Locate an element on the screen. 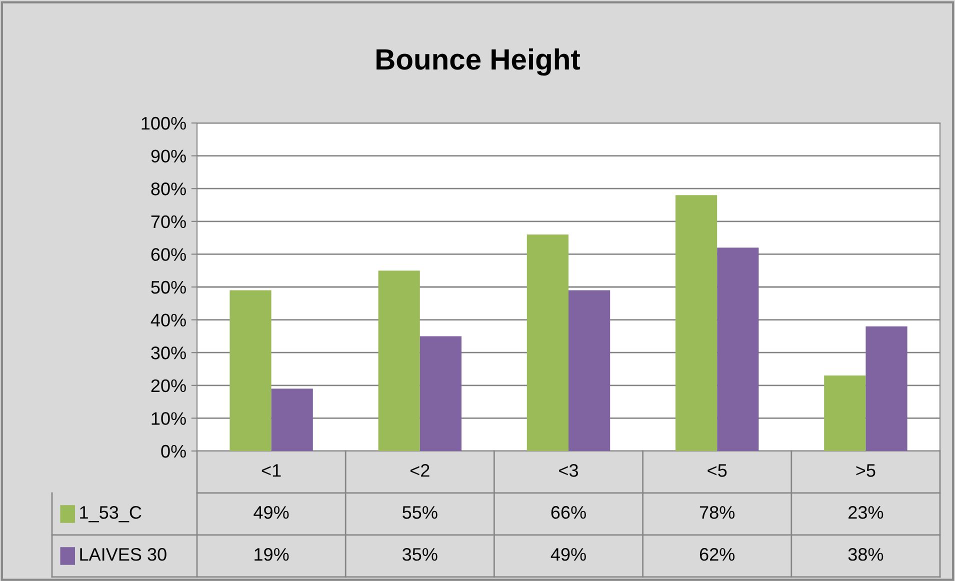  y-tick-label: 60% is located at coordinates (168, 254).